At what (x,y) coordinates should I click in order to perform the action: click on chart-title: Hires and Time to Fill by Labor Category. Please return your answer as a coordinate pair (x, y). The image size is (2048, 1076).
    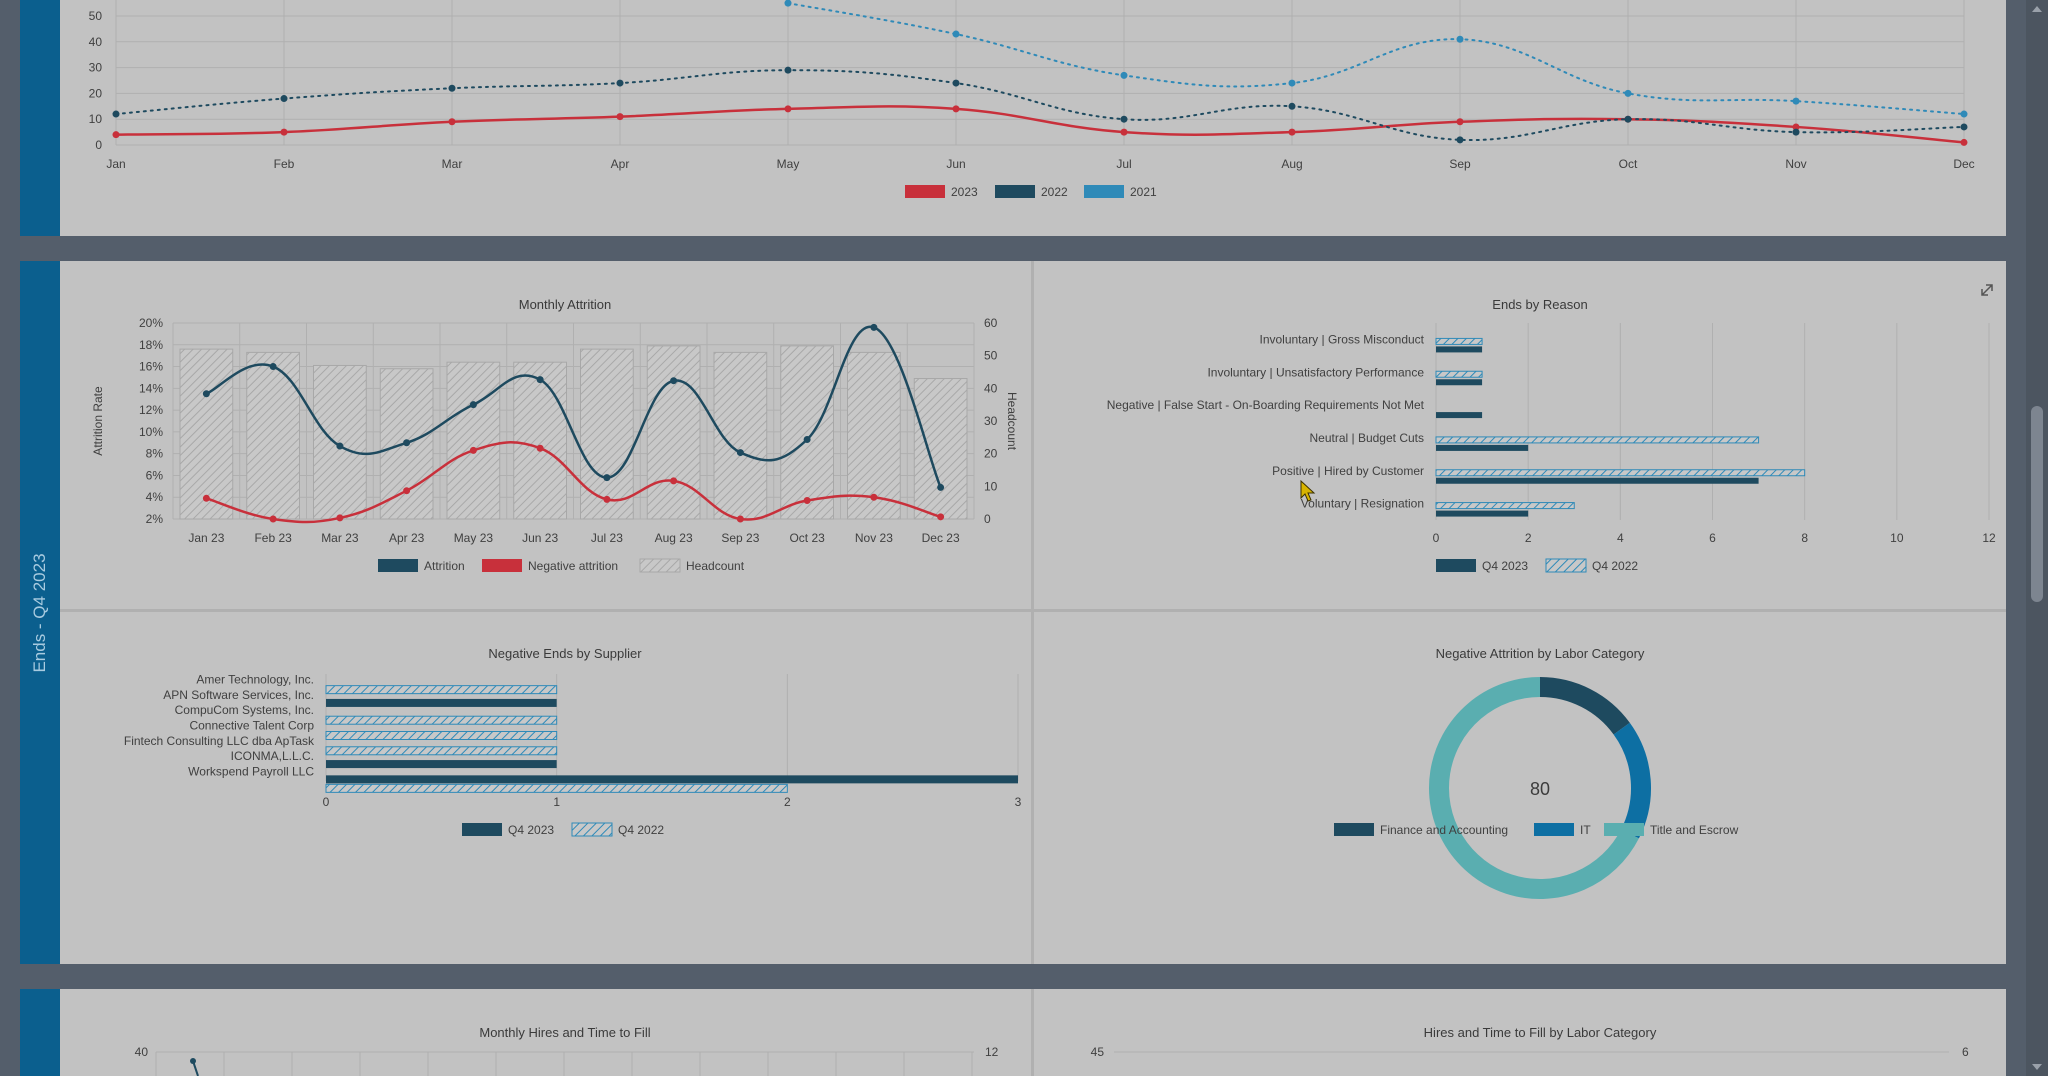
    Looking at the image, I should click on (1540, 1032).